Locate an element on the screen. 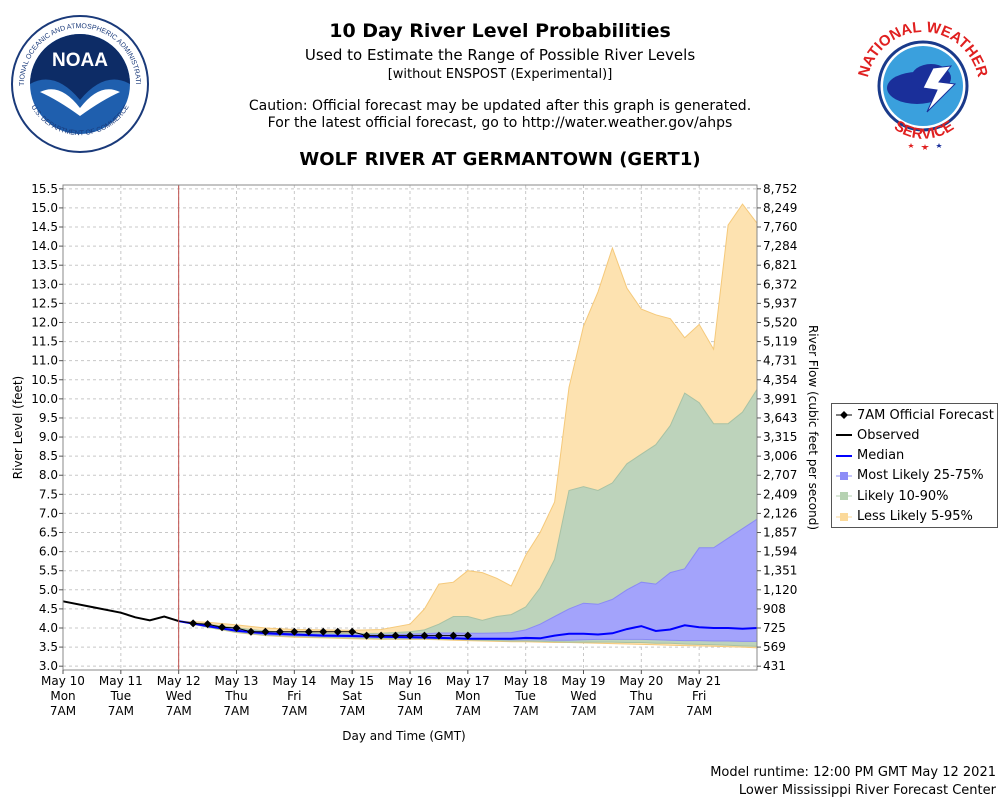 This screenshot has height=800, width=1000. x-tick-label: May 13 is located at coordinates (237, 681).